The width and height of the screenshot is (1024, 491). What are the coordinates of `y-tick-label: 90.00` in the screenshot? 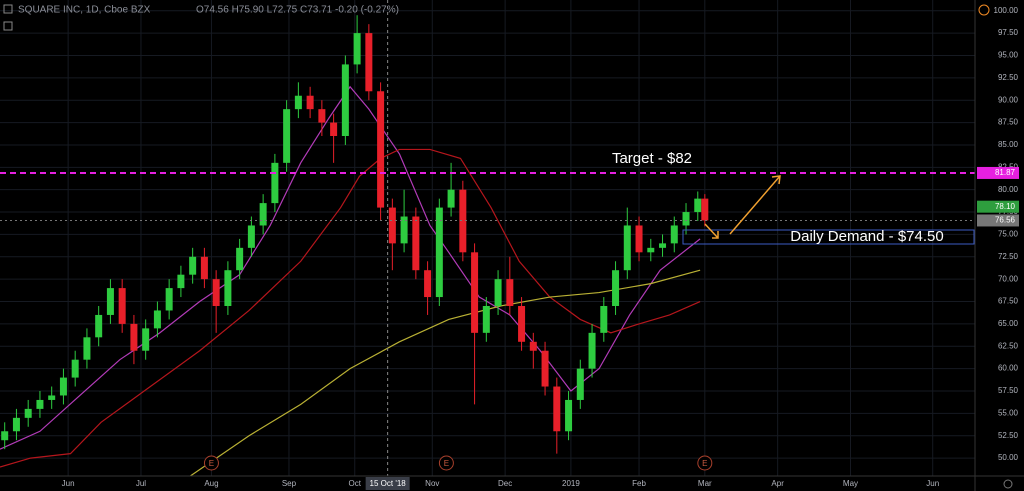 It's located at (1008, 99).